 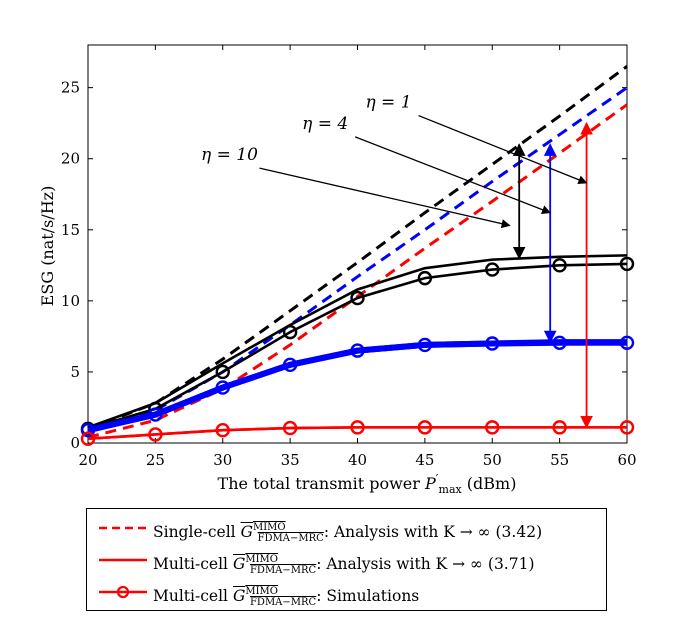 I want to click on x-axis-label: The total transmit power P′max (dBm), so click(x=367, y=484).